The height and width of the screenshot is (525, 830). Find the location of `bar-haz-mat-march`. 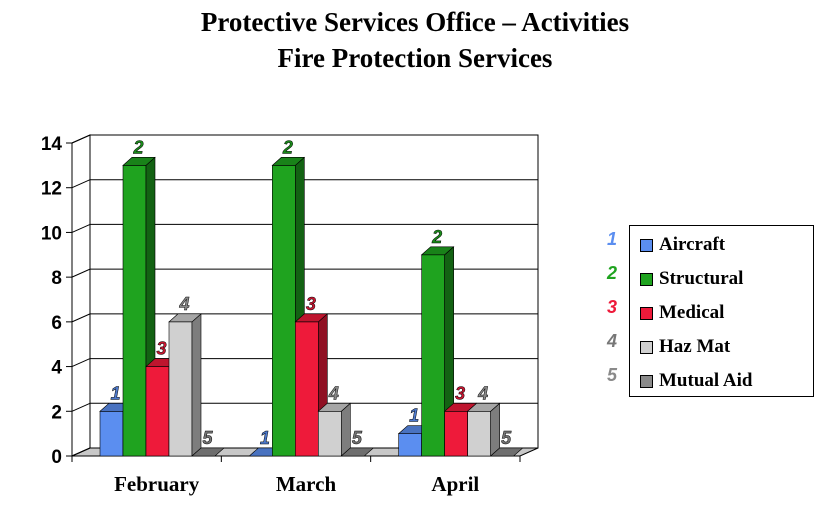

bar-haz-mat-march is located at coordinates (334, 429).